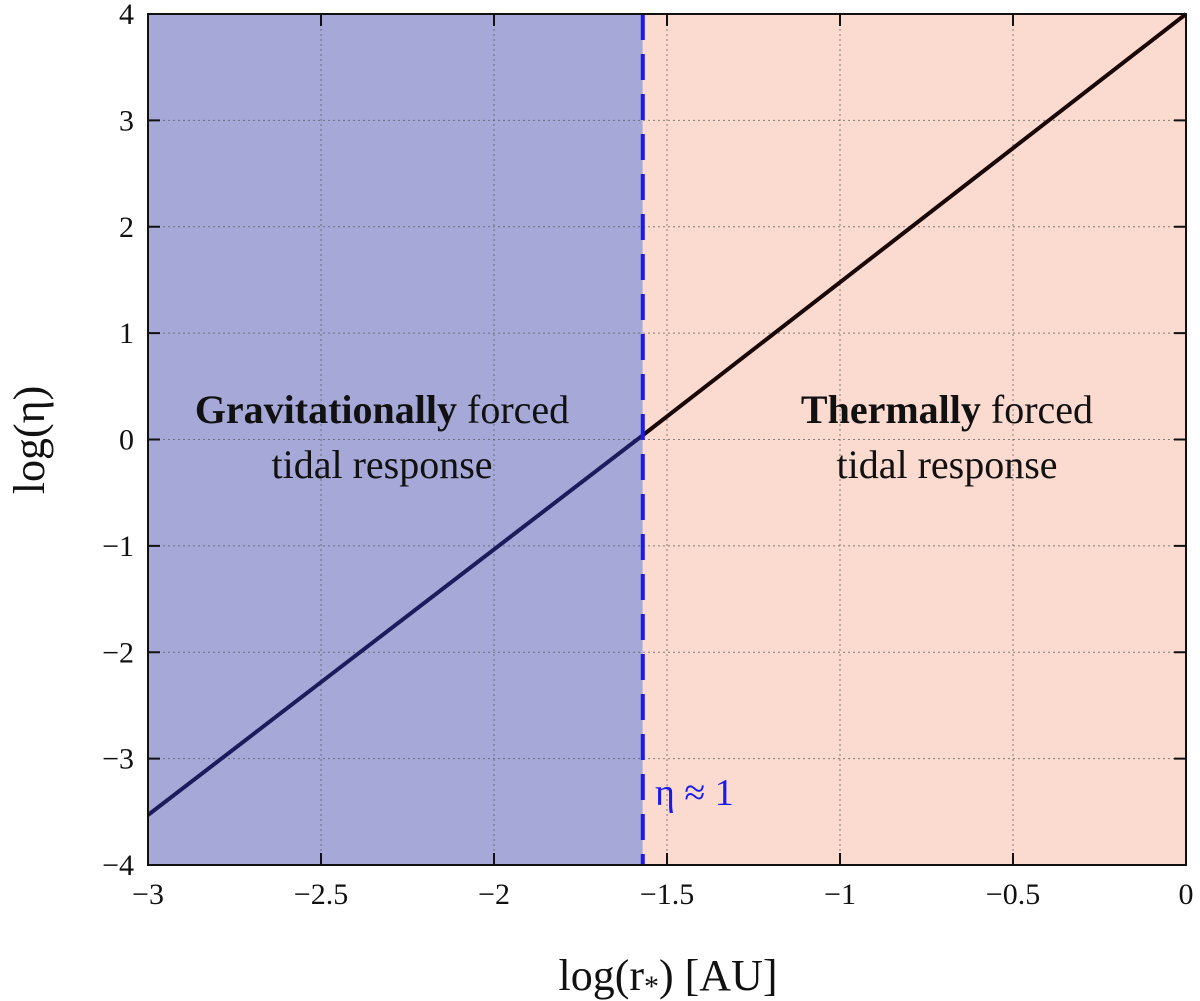 Image resolution: width=1200 pixels, height=1001 pixels. Describe the element at coordinates (326, 409) in the screenshot. I see `region-label-gravitational-bold: Gravitationally` at that location.